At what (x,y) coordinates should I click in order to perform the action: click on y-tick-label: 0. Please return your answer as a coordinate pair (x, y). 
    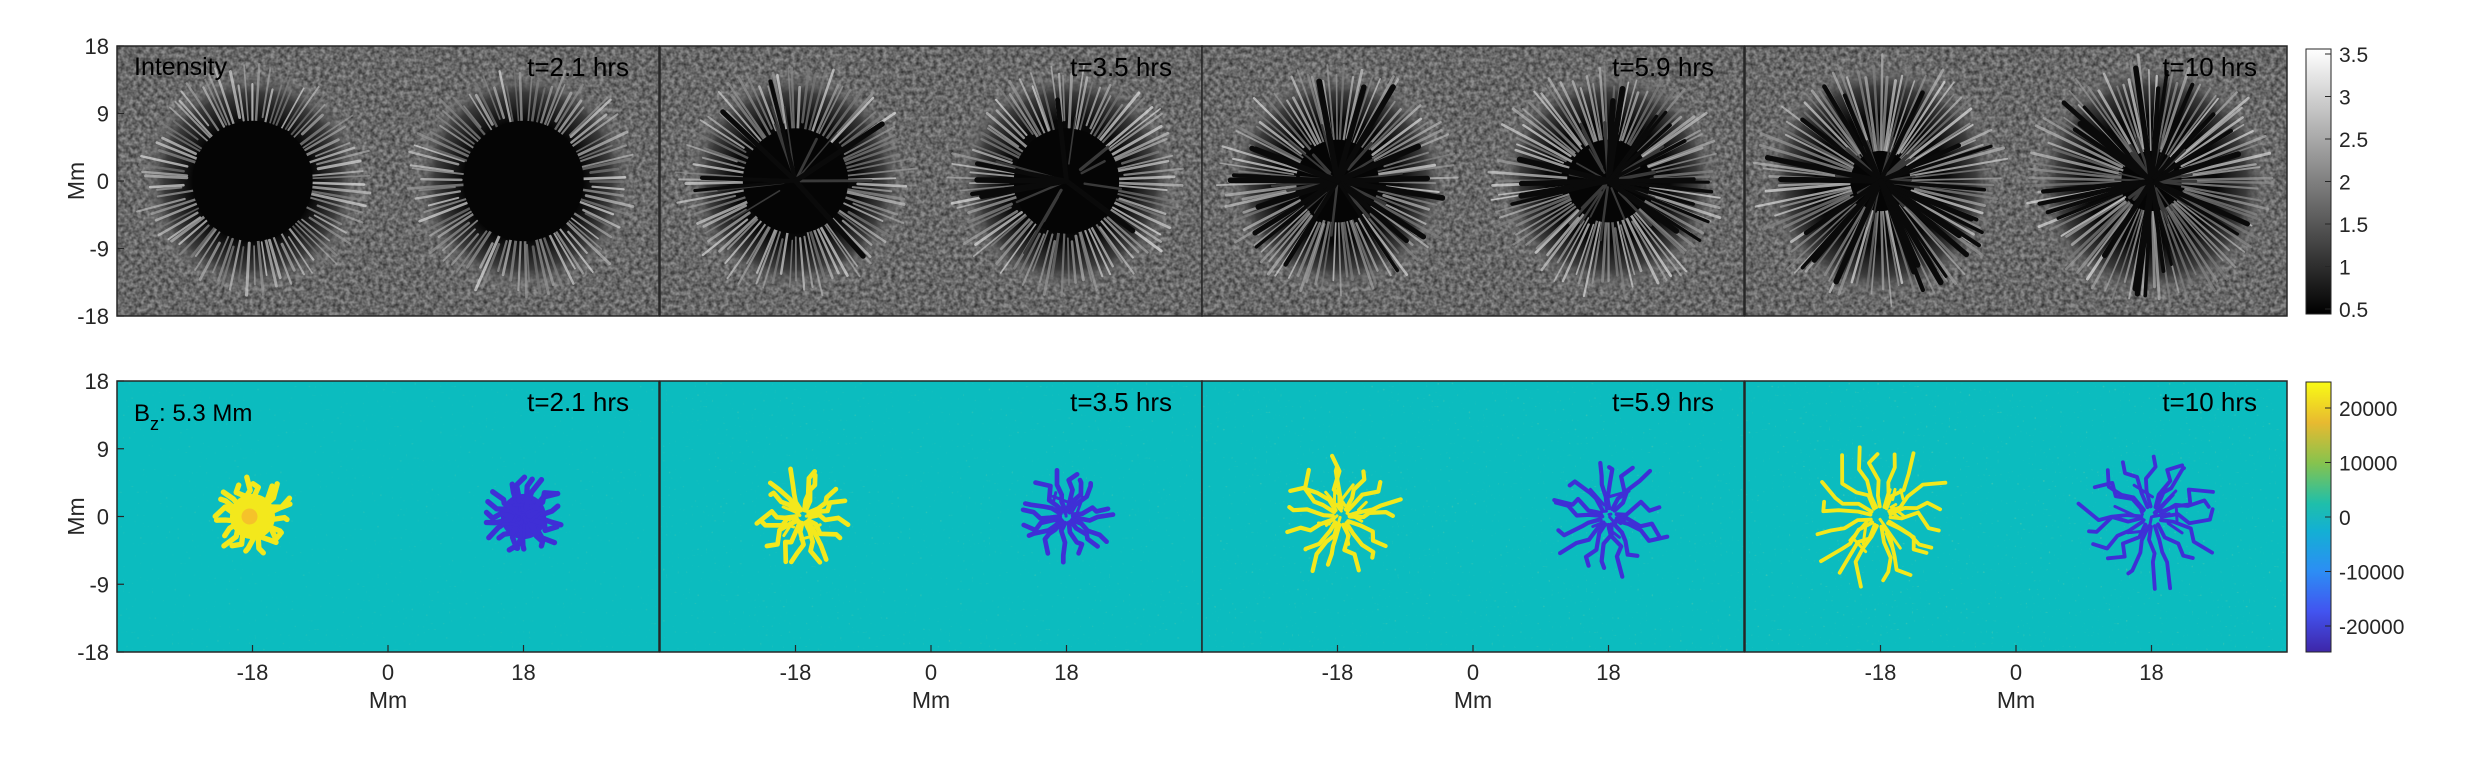
    Looking at the image, I should click on (103, 181).